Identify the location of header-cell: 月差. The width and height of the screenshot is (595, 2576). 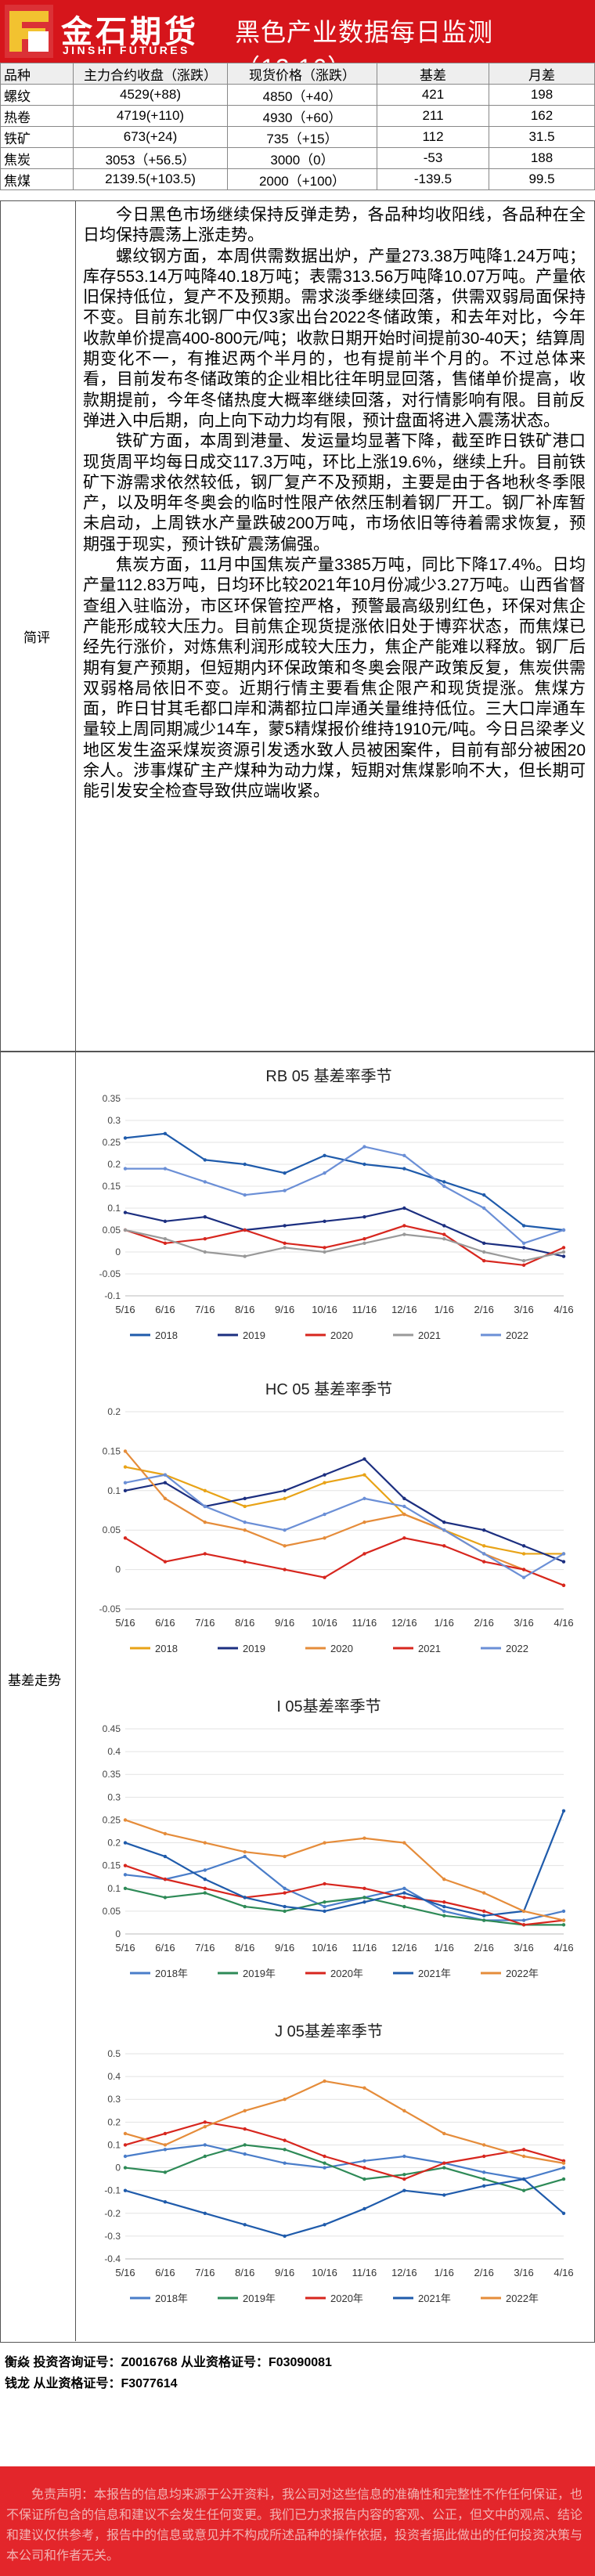
(542, 74).